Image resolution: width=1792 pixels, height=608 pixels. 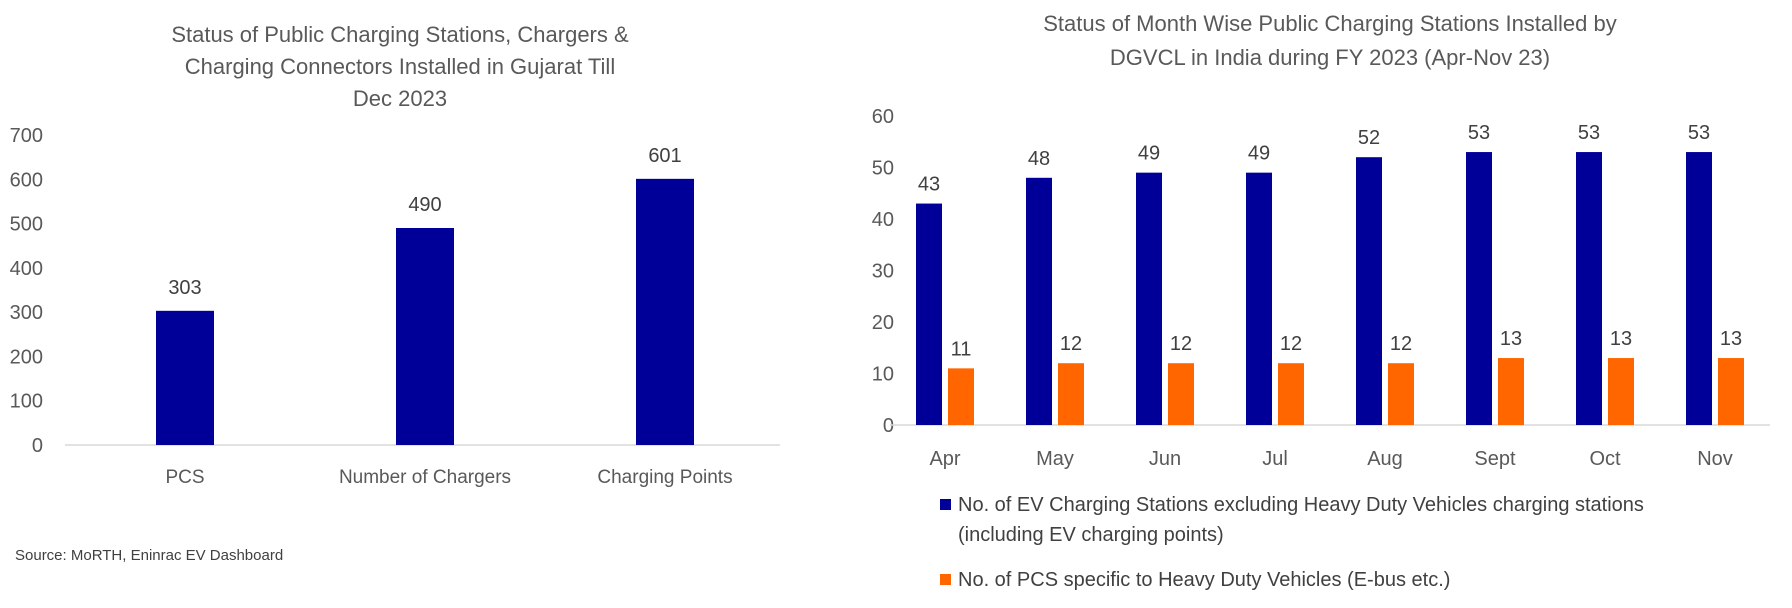 I want to click on chart2-y-tick-label: 20, so click(x=883, y=323).